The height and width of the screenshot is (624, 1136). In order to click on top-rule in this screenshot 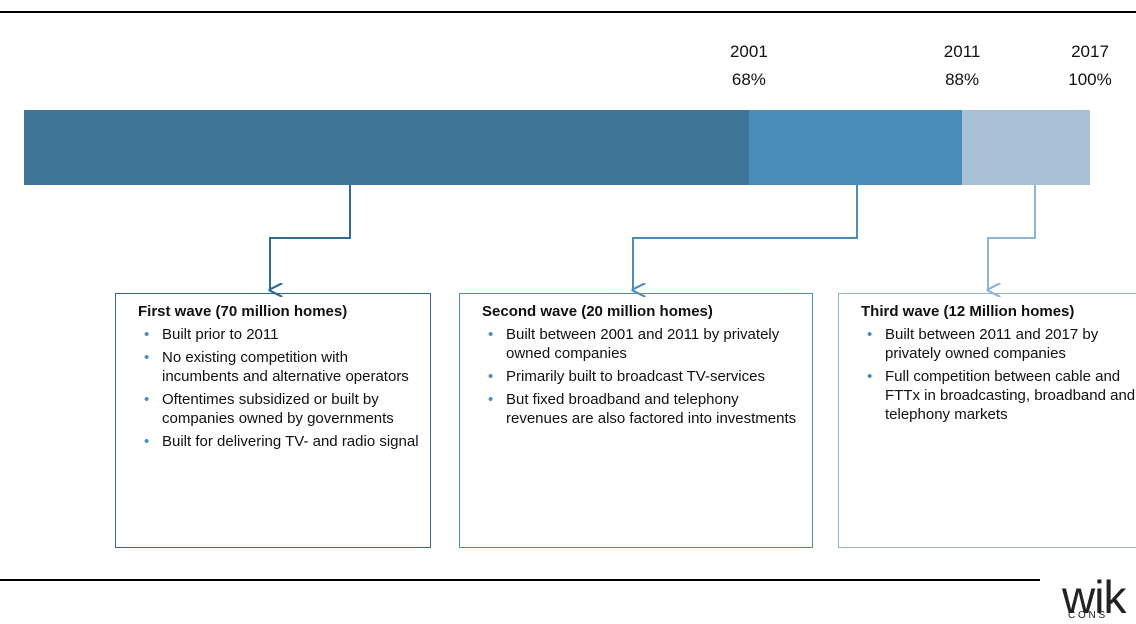, I will do `click(568, 12)`.